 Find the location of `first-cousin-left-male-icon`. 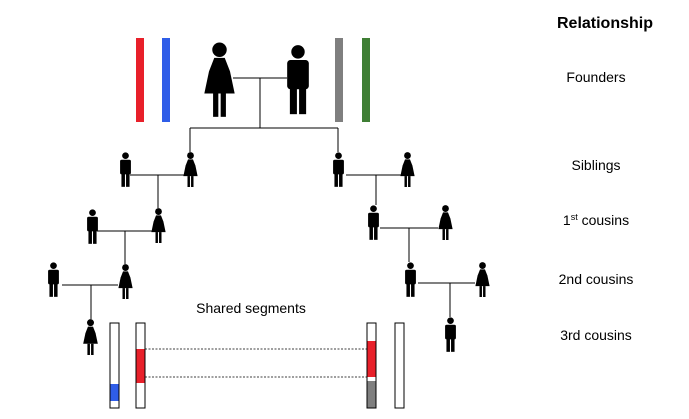

first-cousin-left-male-icon is located at coordinates (92, 226).